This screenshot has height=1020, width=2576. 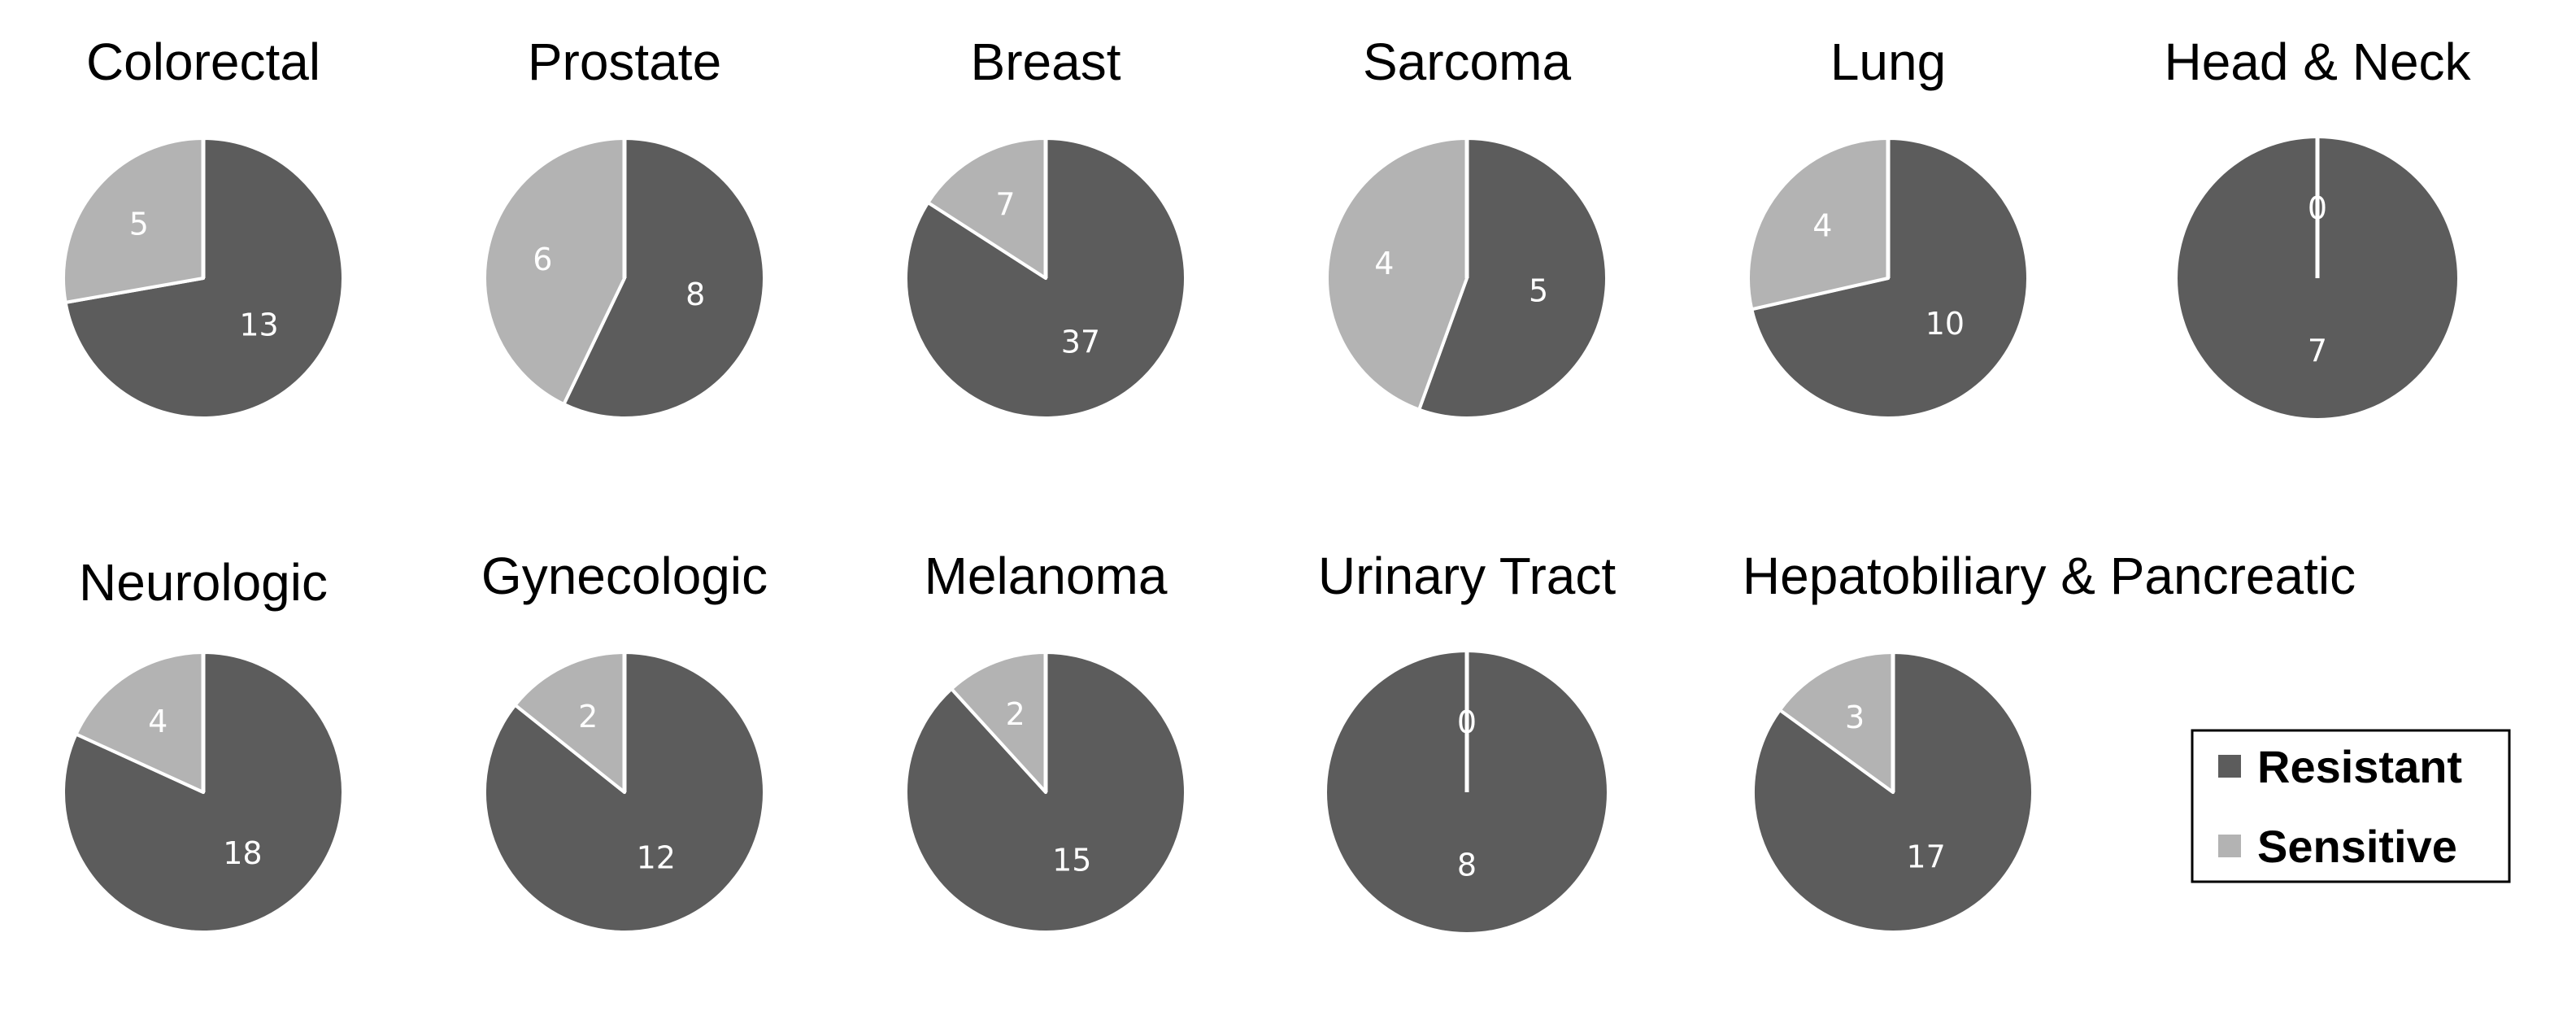 I want to click on legend-swatch-resistant, so click(x=2229, y=766).